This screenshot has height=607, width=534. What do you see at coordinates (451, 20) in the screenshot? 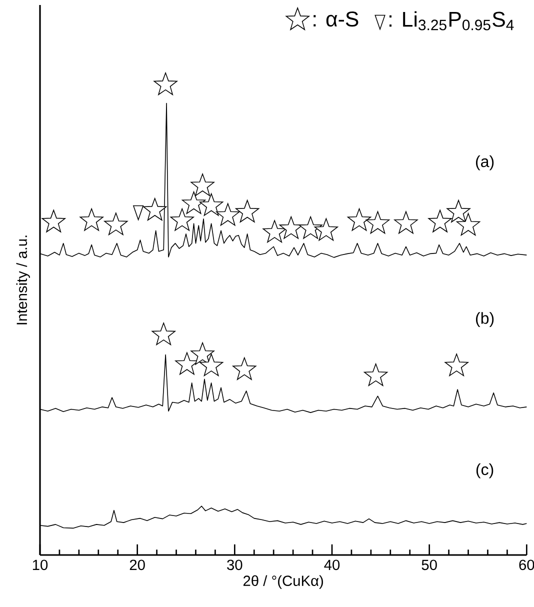
I see `legend-label: : Li$_{3.25}$P$_{0.95}$S$_{4}$` at bounding box center [451, 20].